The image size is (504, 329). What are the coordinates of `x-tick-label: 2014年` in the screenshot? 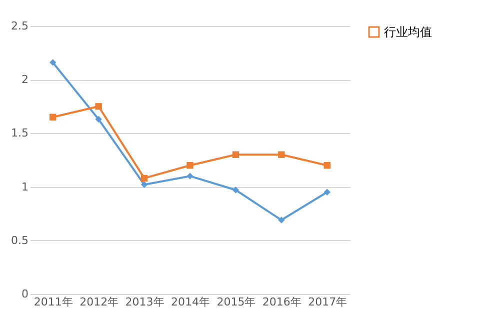 It's located at (190, 302).